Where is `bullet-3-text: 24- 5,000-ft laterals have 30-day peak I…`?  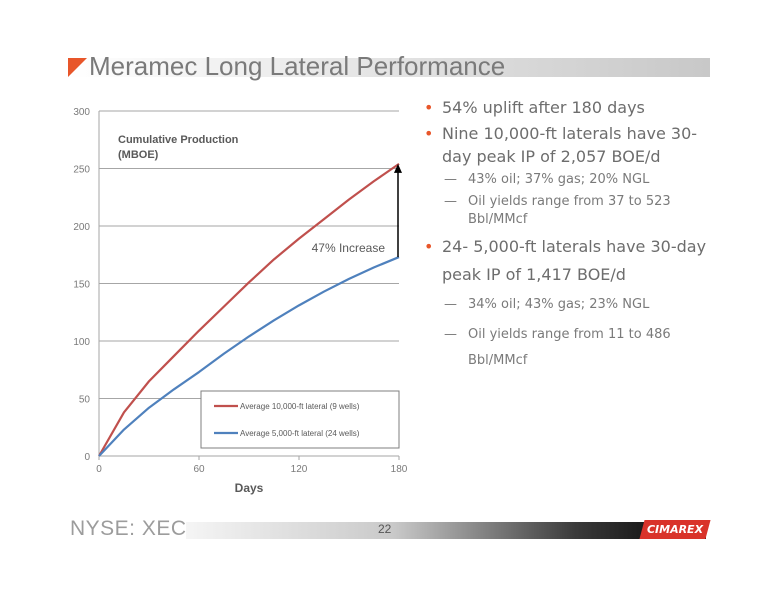 bullet-3-text: 24- 5,000-ft laterals have 30-day peak I… is located at coordinates (574, 260).